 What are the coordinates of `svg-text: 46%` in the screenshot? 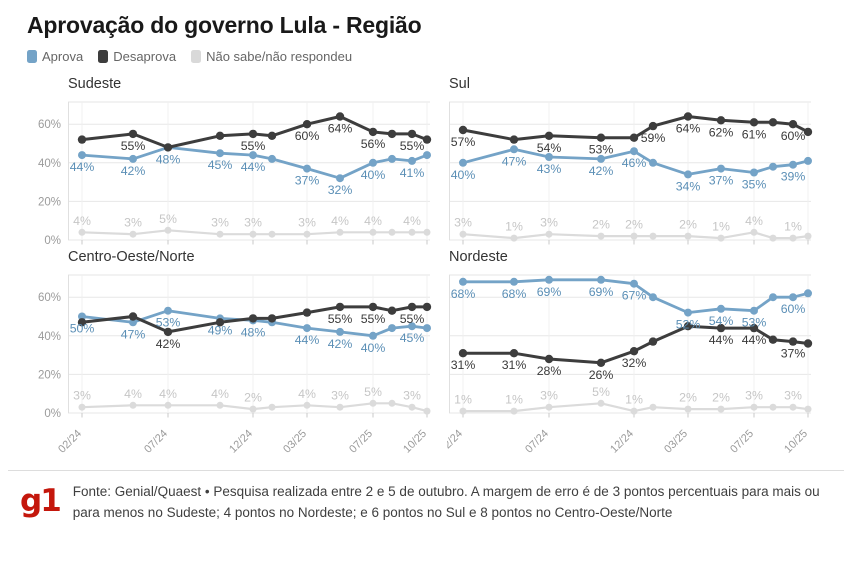 It's located at (634, 163).